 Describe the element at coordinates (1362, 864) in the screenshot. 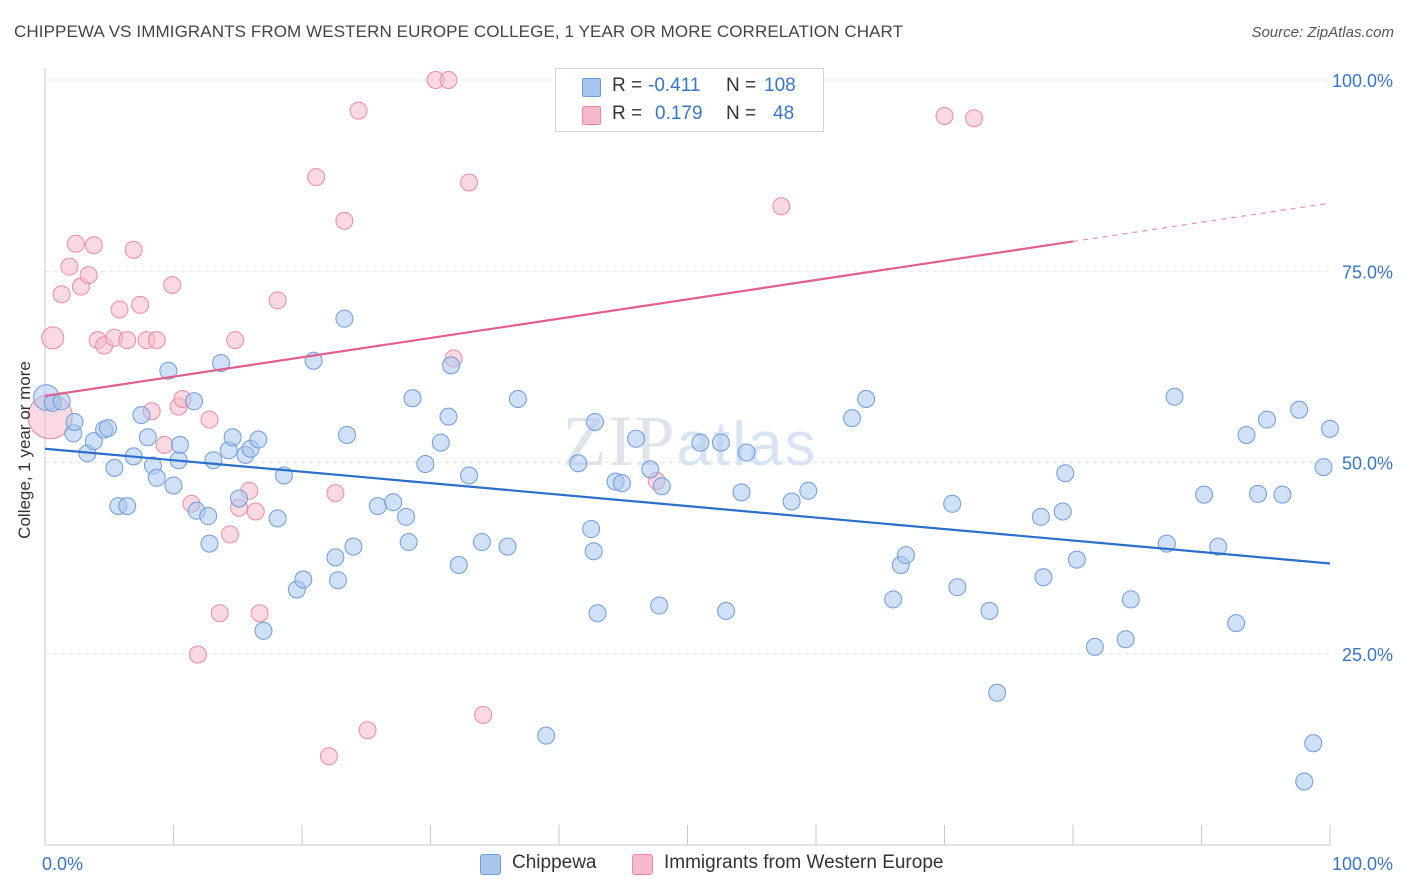

I see `x-tick-label-max: 100.0%` at that location.